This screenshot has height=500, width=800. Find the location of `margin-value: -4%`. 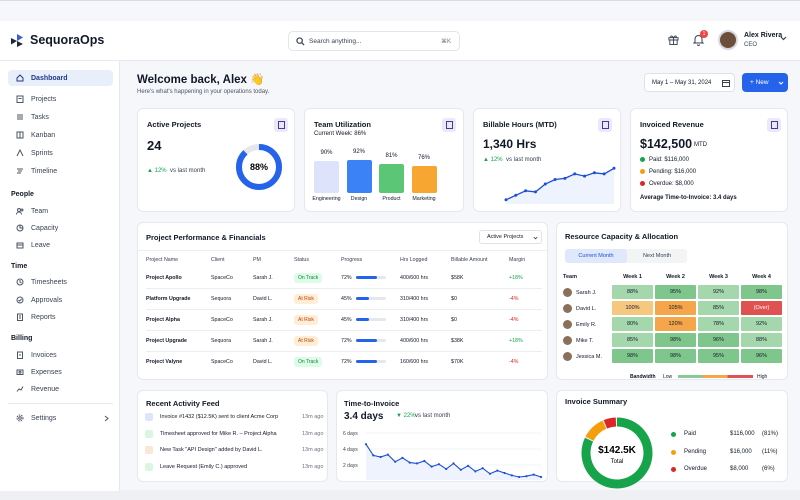

margin-value: -4% is located at coordinates (514, 299).